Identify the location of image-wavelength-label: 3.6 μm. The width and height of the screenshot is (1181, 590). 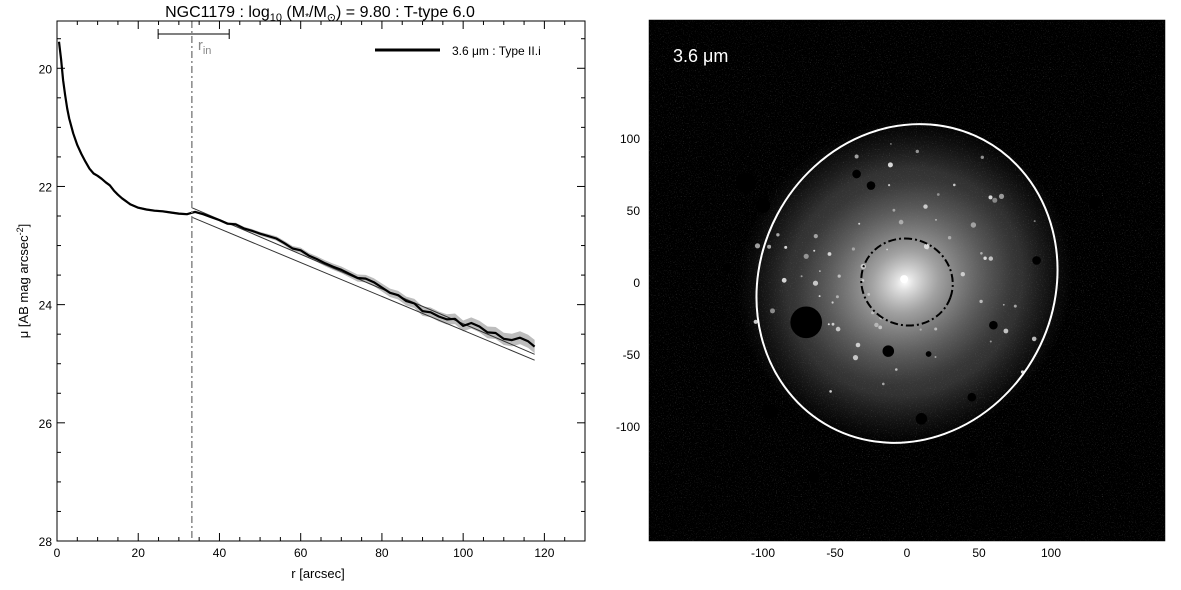
(700, 56).